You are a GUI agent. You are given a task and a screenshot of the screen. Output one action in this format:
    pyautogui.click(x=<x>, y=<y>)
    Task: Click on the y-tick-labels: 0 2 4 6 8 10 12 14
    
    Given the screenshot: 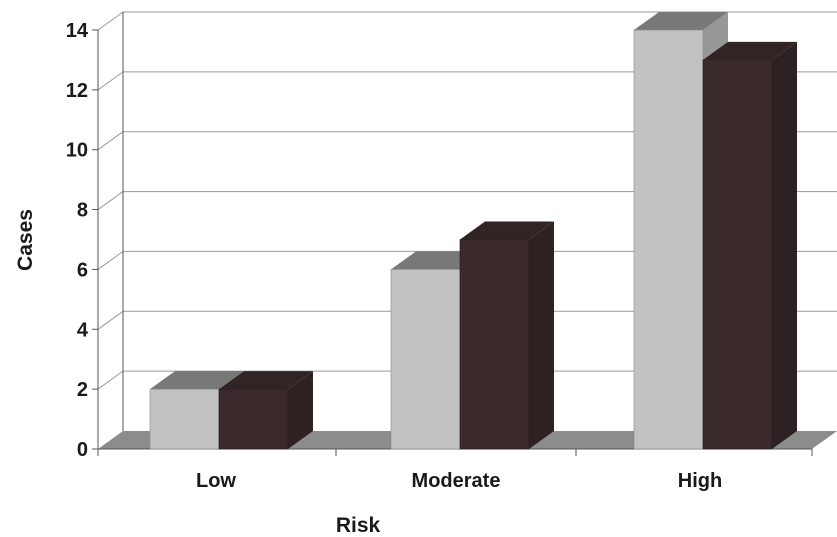 What is the action you would take?
    pyautogui.click(x=77, y=240)
    